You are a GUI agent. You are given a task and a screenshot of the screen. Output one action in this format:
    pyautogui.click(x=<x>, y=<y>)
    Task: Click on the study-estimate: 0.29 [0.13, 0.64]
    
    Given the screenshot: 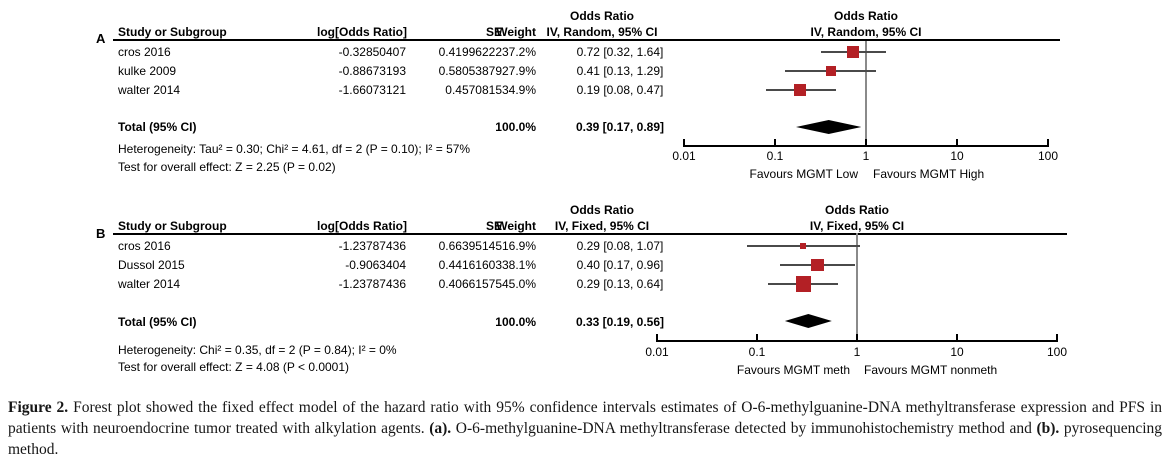 What is the action you would take?
    pyautogui.click(x=620, y=284)
    